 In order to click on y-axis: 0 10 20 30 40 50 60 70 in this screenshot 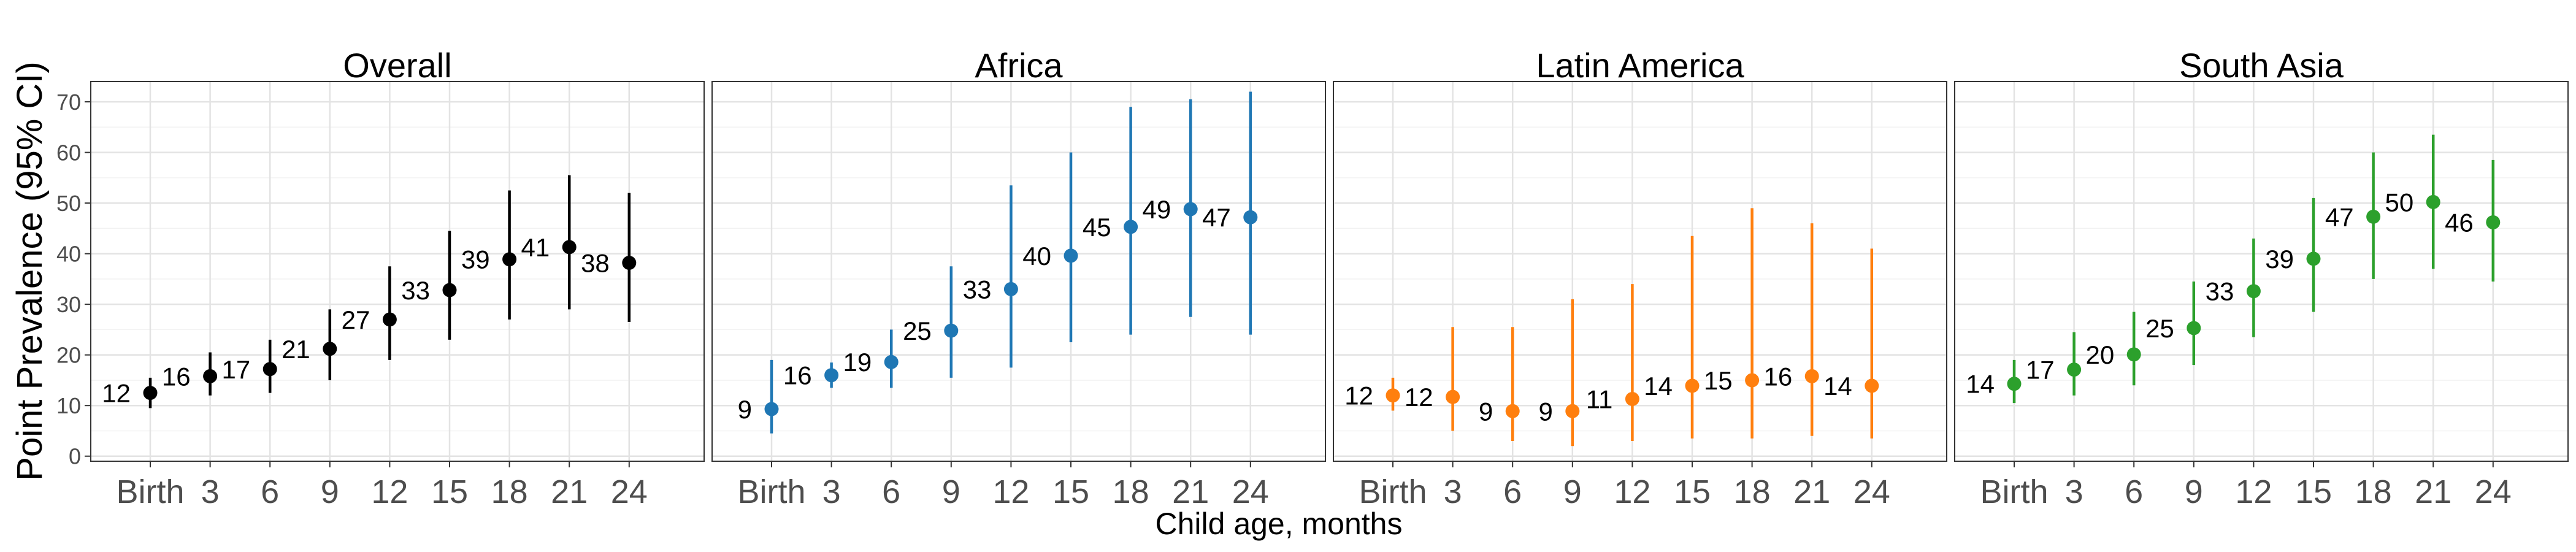, I will do `click(73, 279)`.